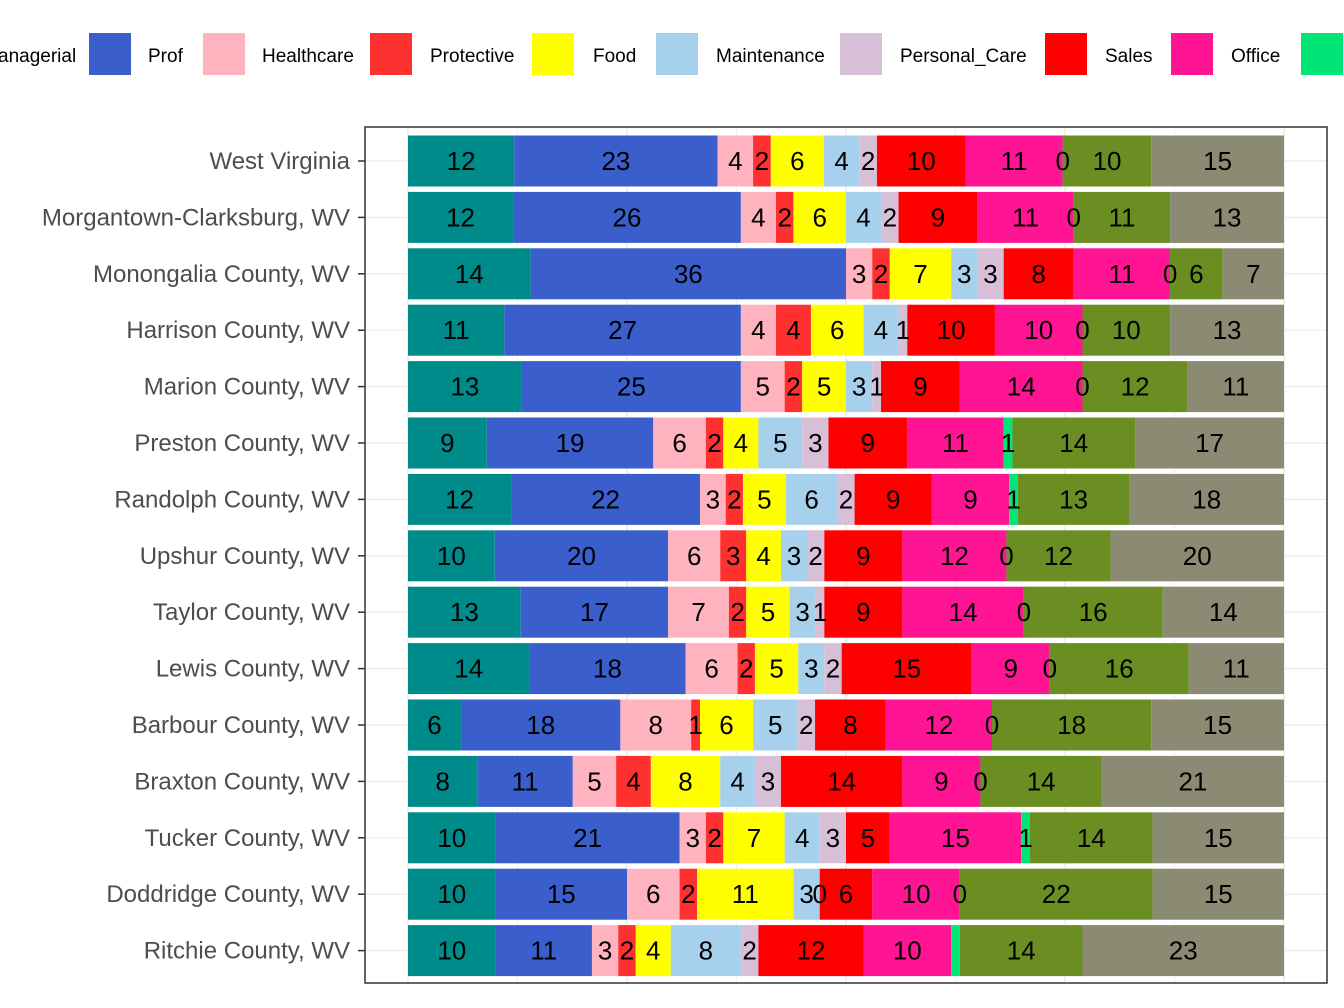  What do you see at coordinates (247, 951) in the screenshot?
I see `y-tick-label: Ritchie County, WV` at bounding box center [247, 951].